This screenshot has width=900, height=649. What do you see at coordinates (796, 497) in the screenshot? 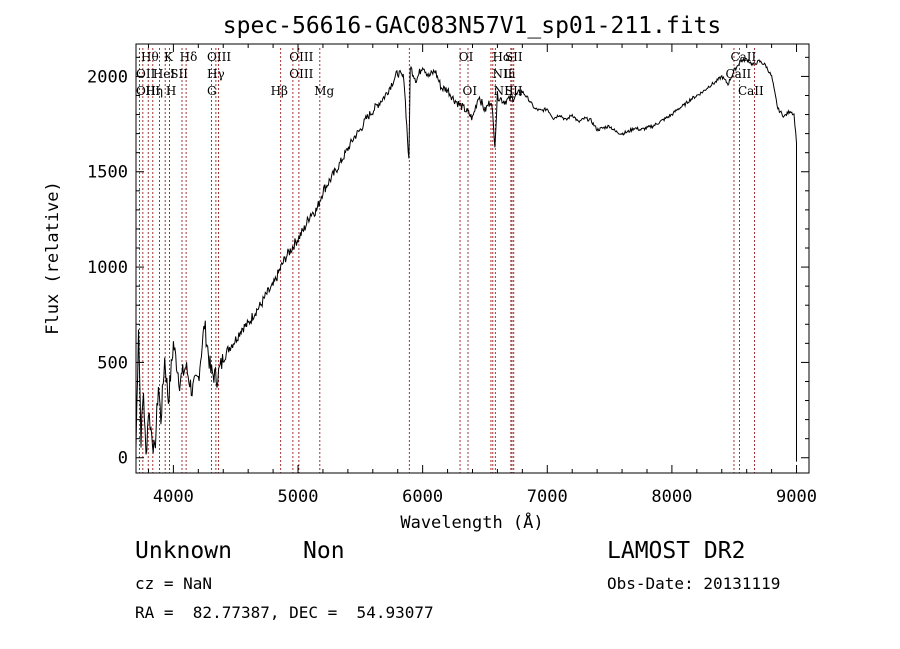
I see `x-tick-label: 9000` at bounding box center [796, 497].